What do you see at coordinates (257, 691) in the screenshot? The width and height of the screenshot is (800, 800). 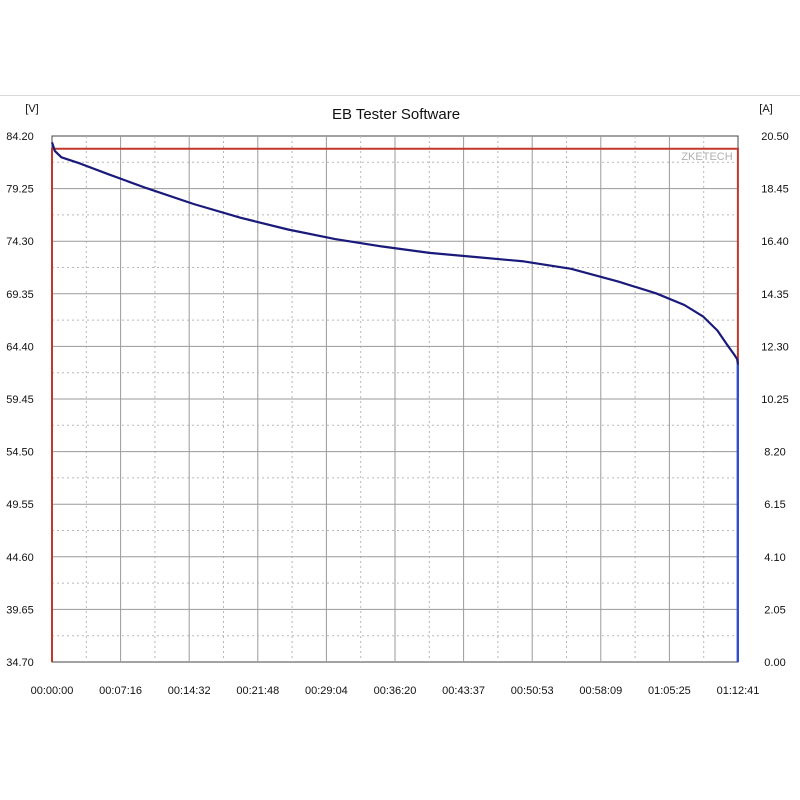 I see `x-tick-label: 00:21:48` at bounding box center [257, 691].